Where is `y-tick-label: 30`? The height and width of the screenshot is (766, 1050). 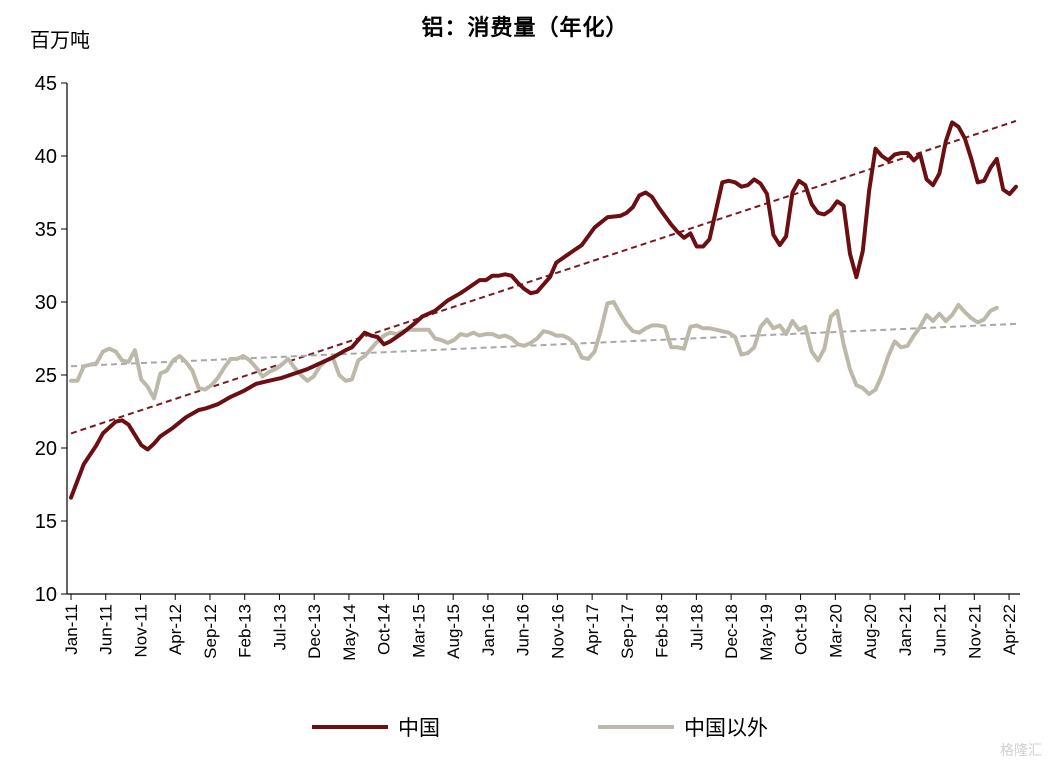
y-tick-label: 30 is located at coordinates (46, 303).